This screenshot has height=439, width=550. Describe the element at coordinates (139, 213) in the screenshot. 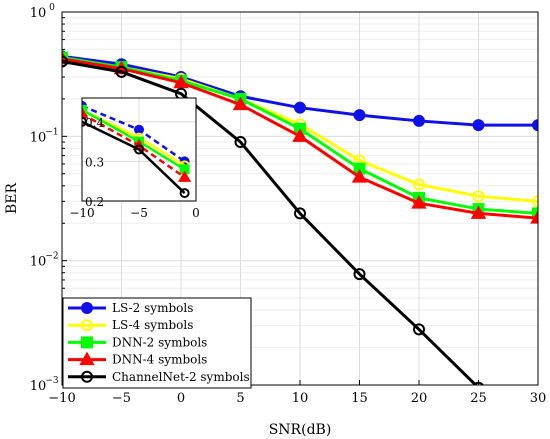

I see `inset-x-tick-label: −5` at that location.